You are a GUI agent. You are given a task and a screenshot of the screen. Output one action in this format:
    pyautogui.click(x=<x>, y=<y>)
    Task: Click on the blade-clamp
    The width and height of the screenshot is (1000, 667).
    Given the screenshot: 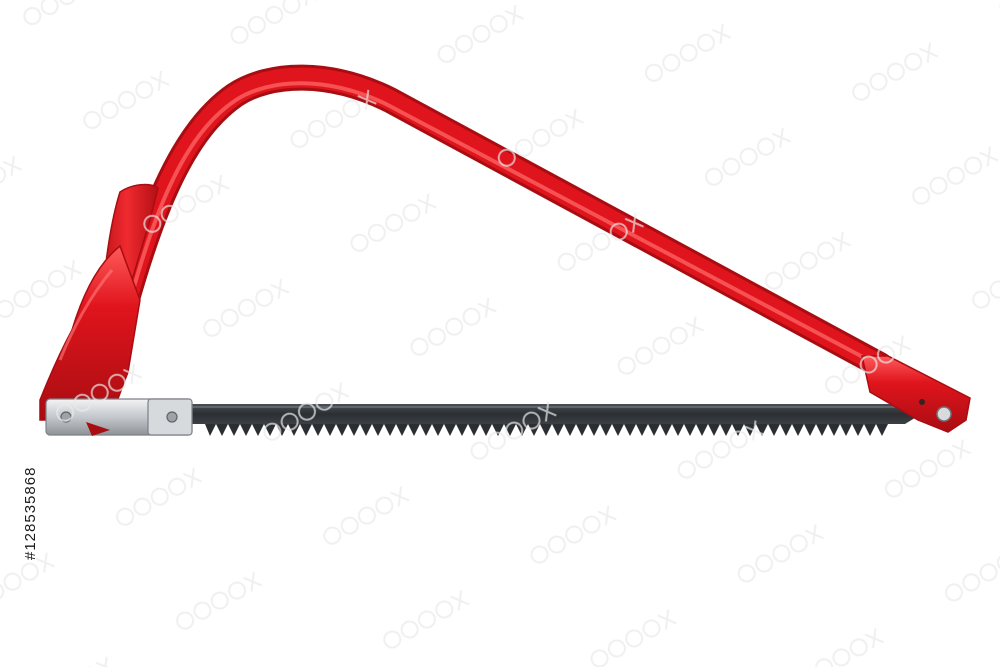 What is the action you would take?
    pyautogui.click(x=119, y=417)
    